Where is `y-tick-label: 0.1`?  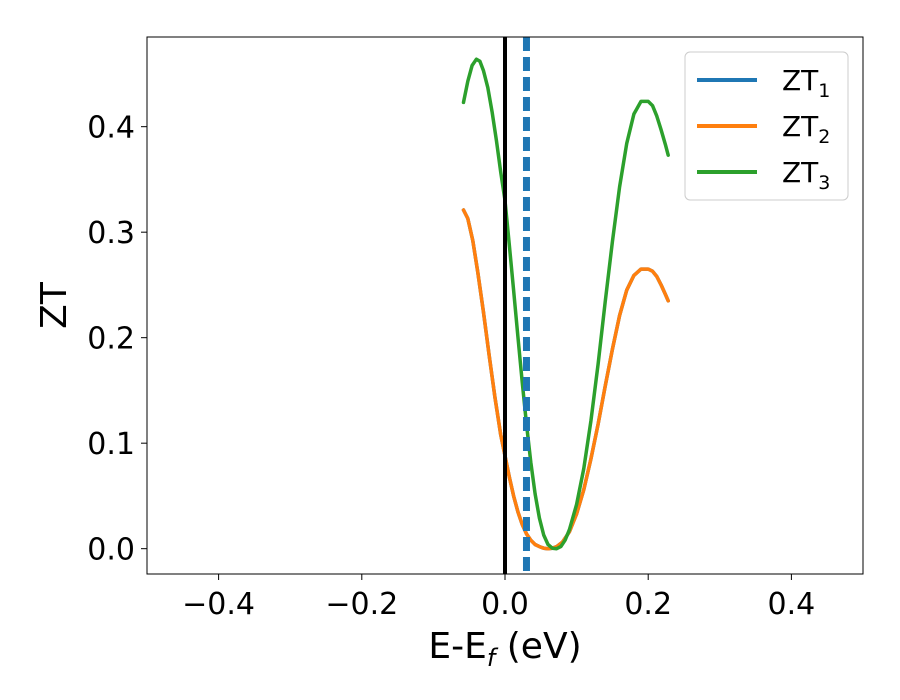
y-tick-label: 0.1 is located at coordinates (111, 444).